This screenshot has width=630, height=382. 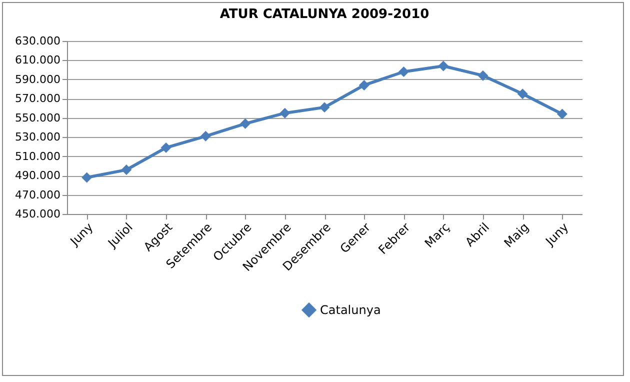 What do you see at coordinates (37, 195) in the screenshot?
I see `y-tick-label: 470.000` at bounding box center [37, 195].